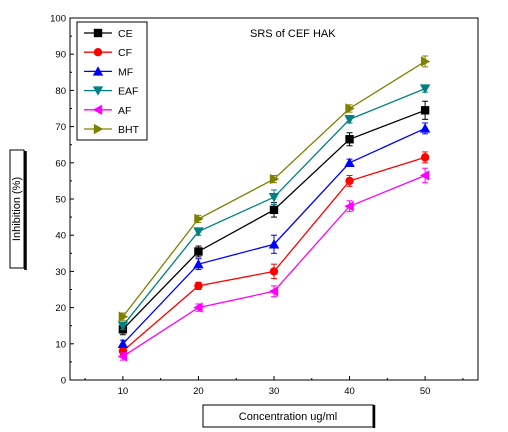 The image size is (508, 432). Describe the element at coordinates (60, 272) in the screenshot. I see `y-tick-label: 30` at that location.